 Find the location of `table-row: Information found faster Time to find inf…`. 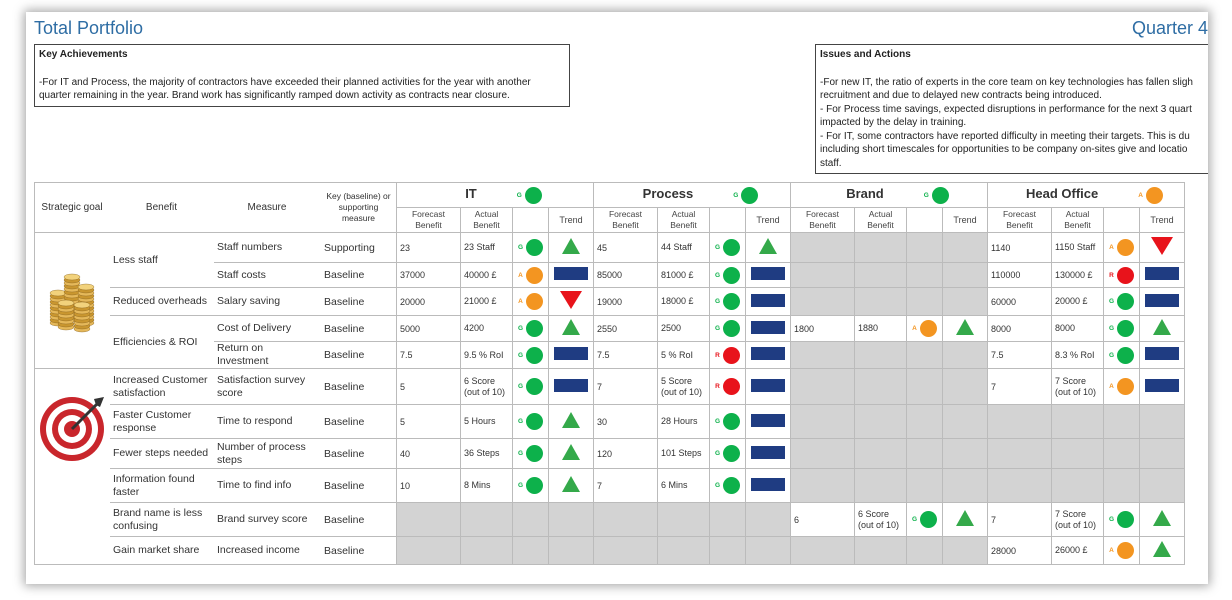

table-row: Information found faster Time to find inf… is located at coordinates (610, 485).